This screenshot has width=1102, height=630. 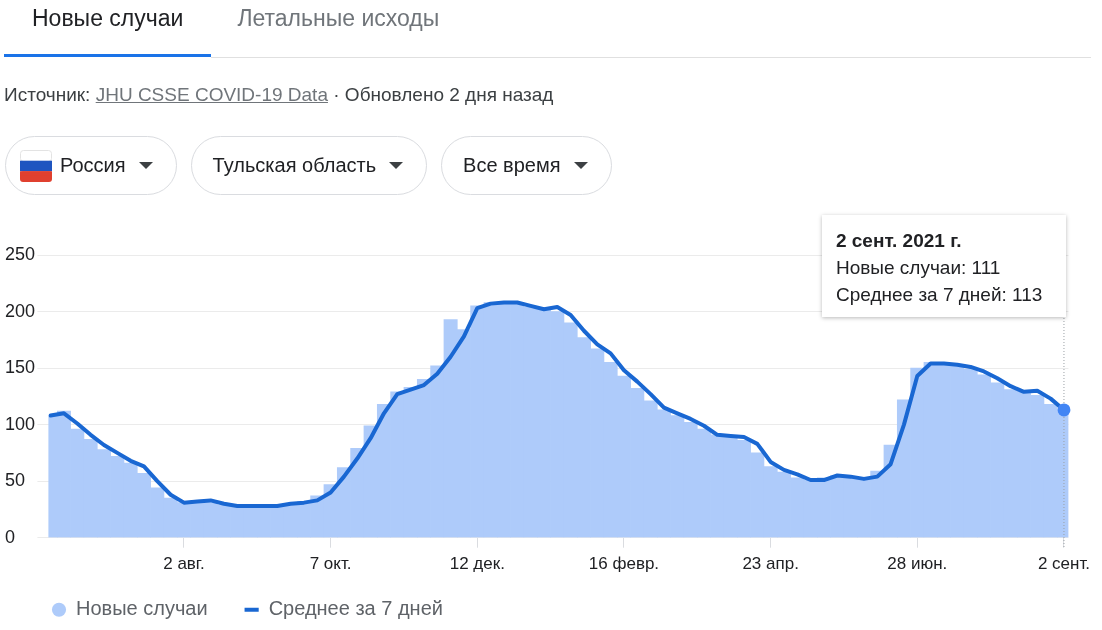 What do you see at coordinates (624, 563) in the screenshot?
I see `x-tick-label: 16 февр.` at bounding box center [624, 563].